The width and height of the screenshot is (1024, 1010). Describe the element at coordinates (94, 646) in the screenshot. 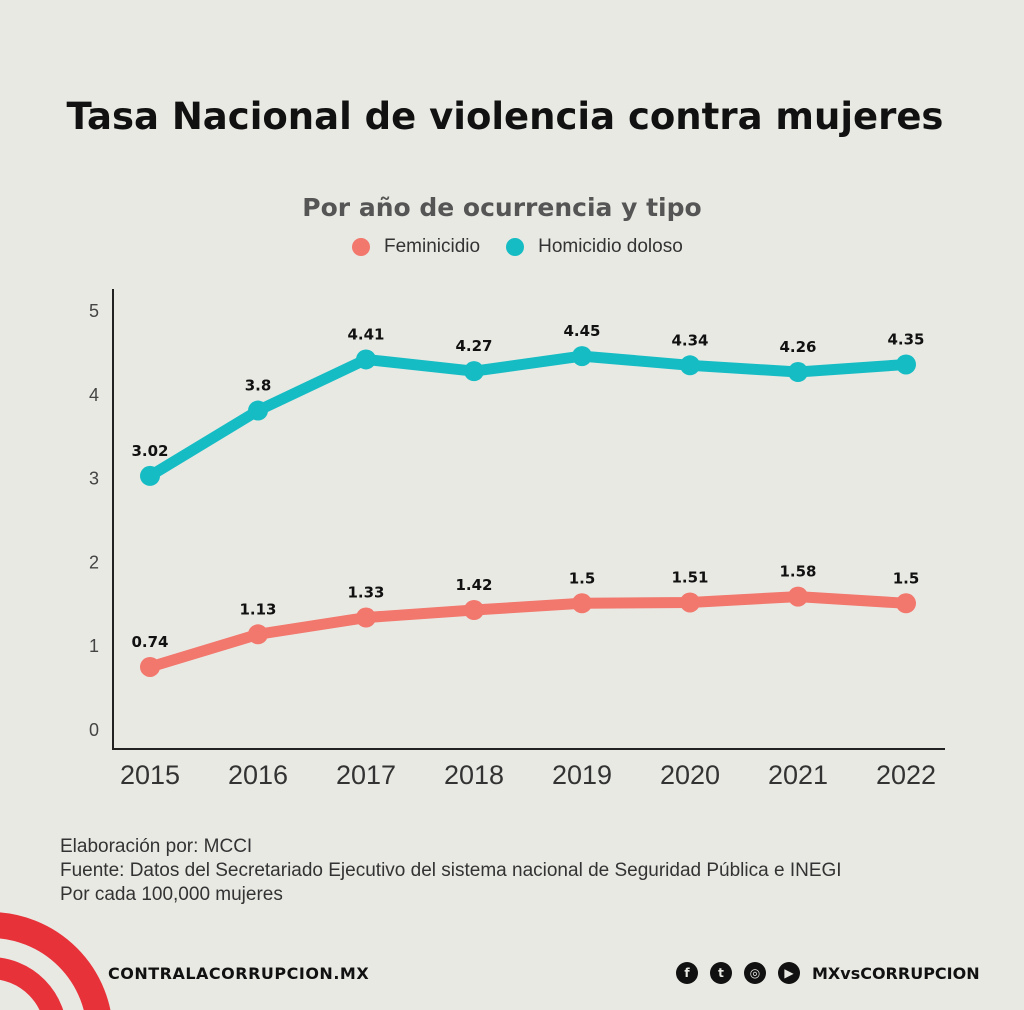

I see `y-tick-label: 1` at that location.